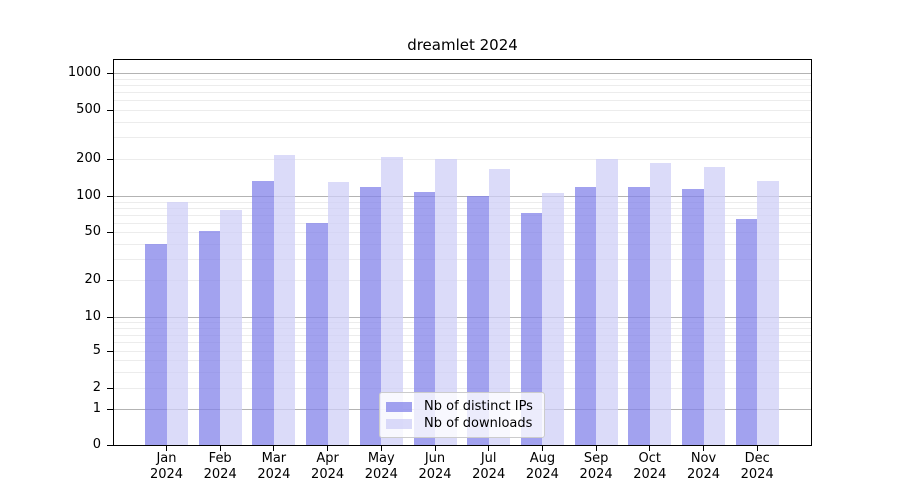  Describe the element at coordinates (96, 408) in the screenshot. I see `y-tick-label: 1` at that location.